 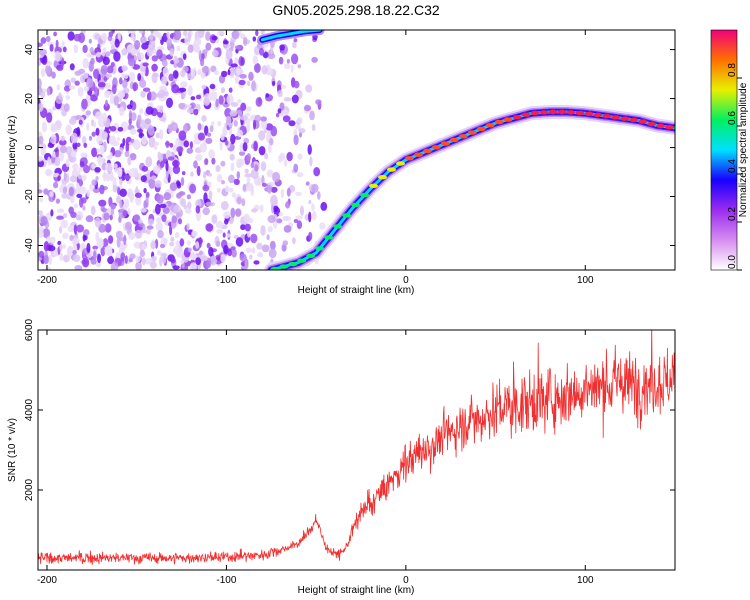 What do you see at coordinates (724, 150) in the screenshot?
I see `colorbar-strip` at bounding box center [724, 150].